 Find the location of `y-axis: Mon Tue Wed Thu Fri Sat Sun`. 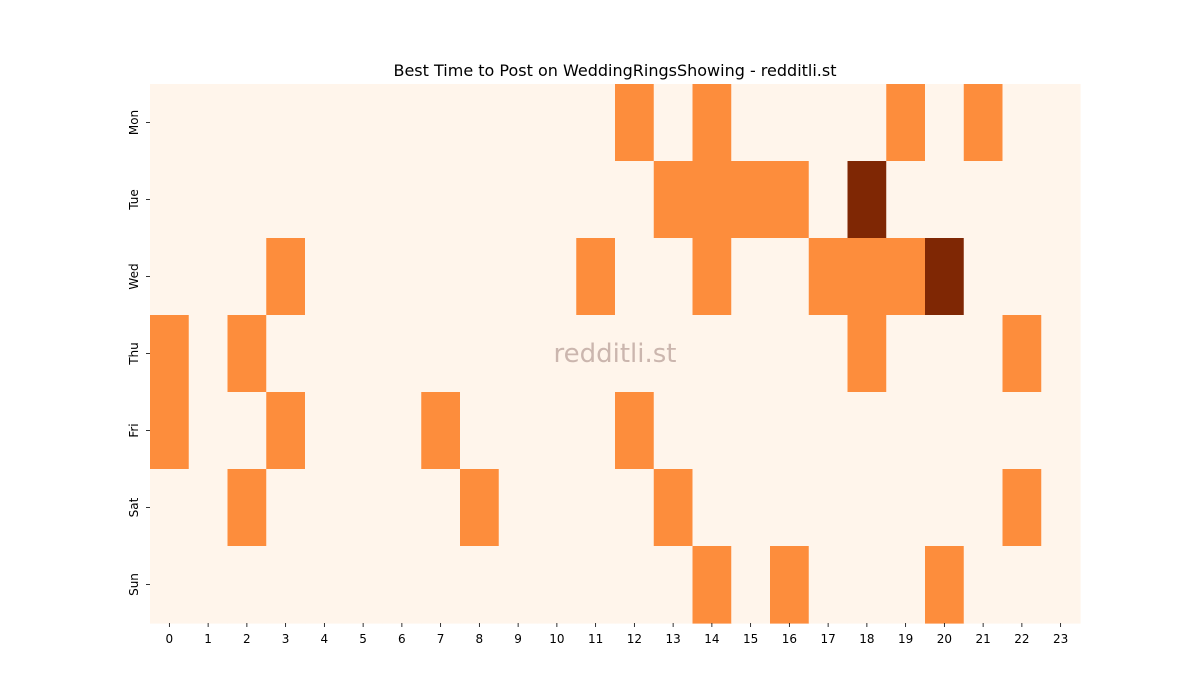

y-axis: Mon Tue Wed Thu Fri Sat Sun is located at coordinates (138, 353).